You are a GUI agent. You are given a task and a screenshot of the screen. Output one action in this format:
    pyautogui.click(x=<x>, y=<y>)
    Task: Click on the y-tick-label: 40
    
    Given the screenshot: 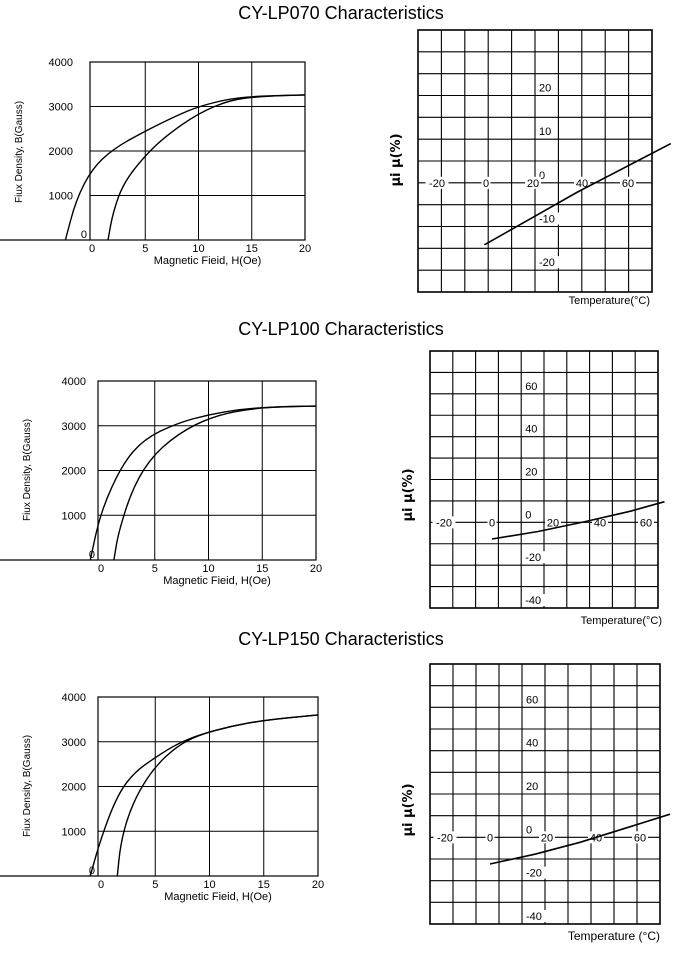 What is the action you would take?
    pyautogui.click(x=531, y=430)
    